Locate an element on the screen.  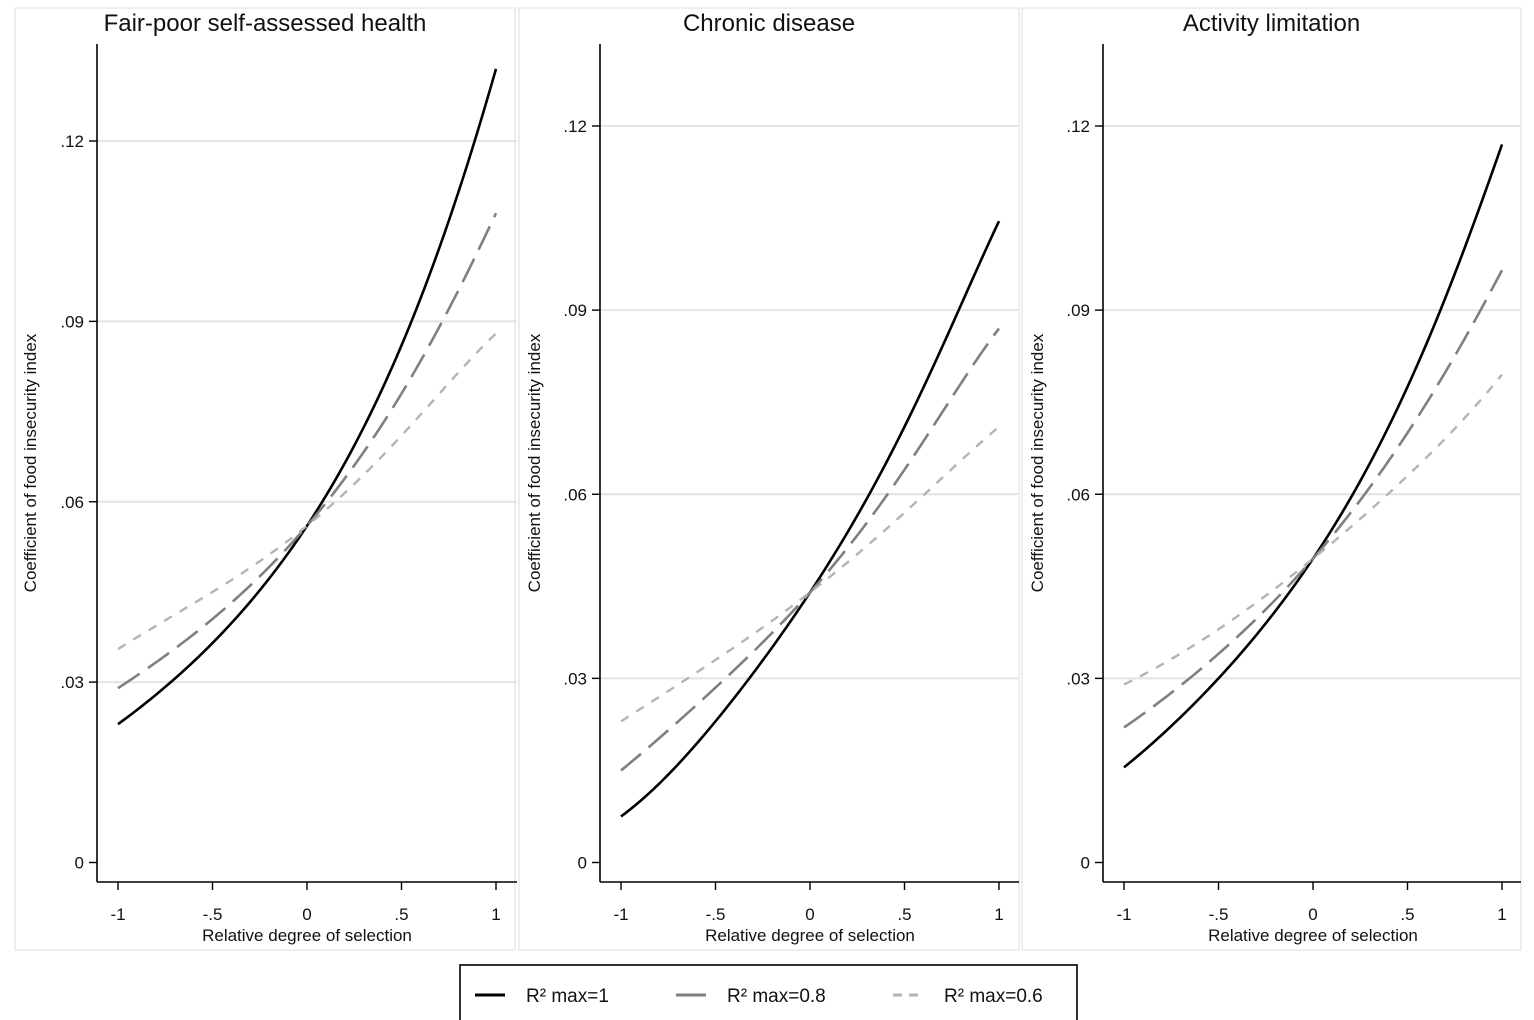
legend-box is located at coordinates (768, 992).